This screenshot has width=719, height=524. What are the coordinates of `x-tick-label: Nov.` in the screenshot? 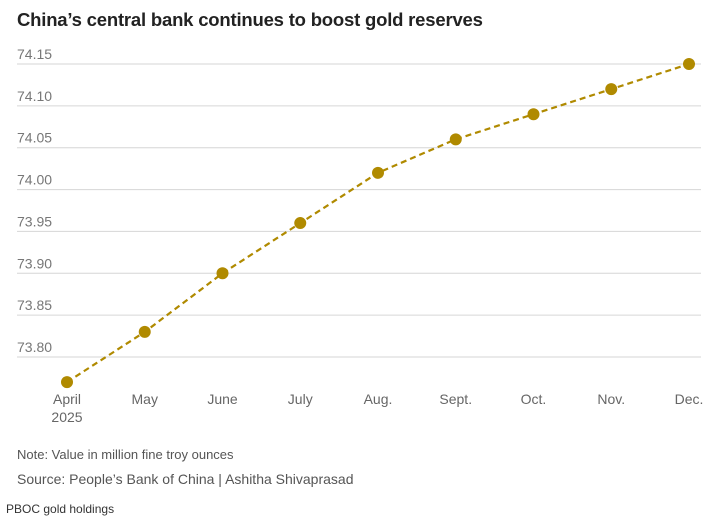 It's located at (611, 399).